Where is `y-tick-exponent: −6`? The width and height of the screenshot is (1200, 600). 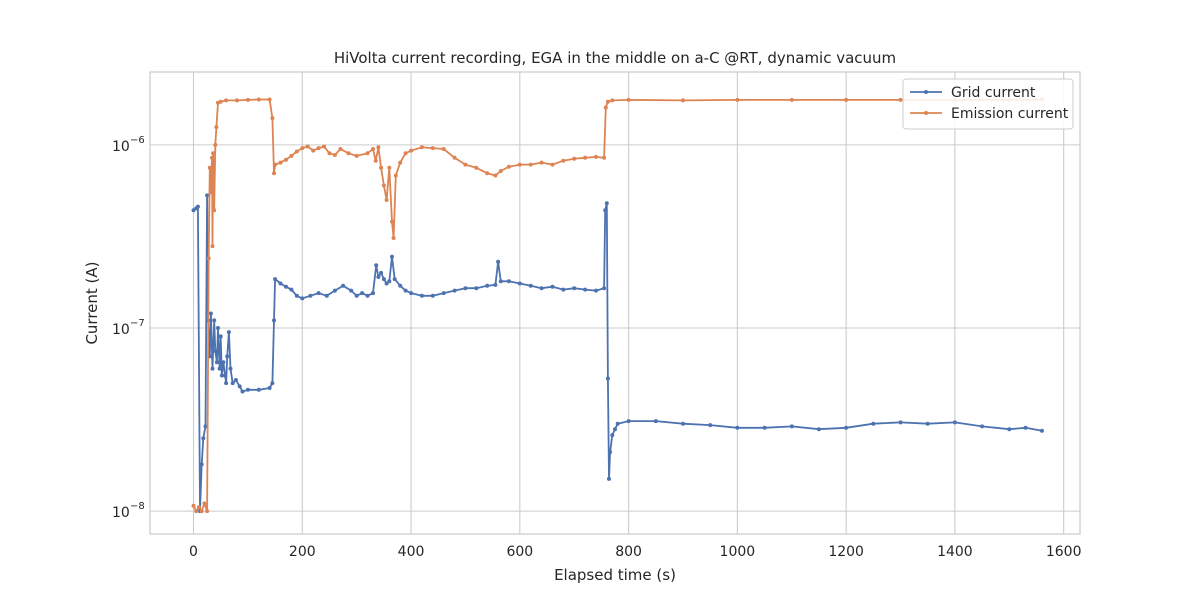 y-tick-exponent: −6 is located at coordinates (137, 140).